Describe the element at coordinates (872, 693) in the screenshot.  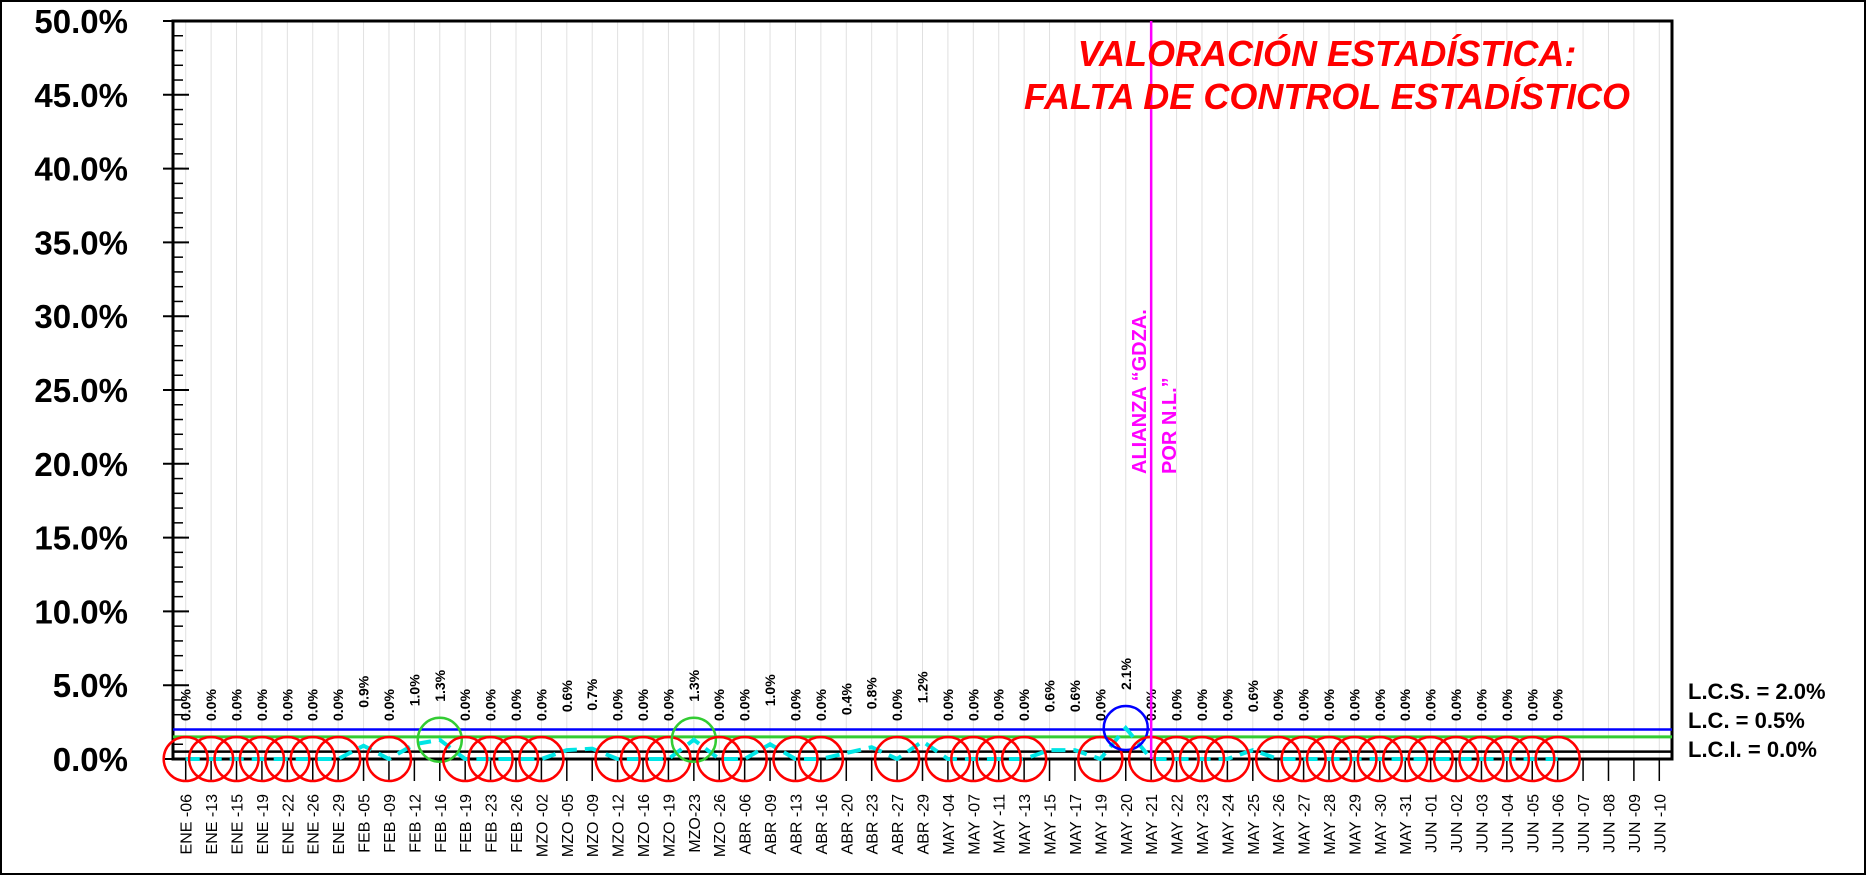
I see `data-label: 0.8%` at that location.